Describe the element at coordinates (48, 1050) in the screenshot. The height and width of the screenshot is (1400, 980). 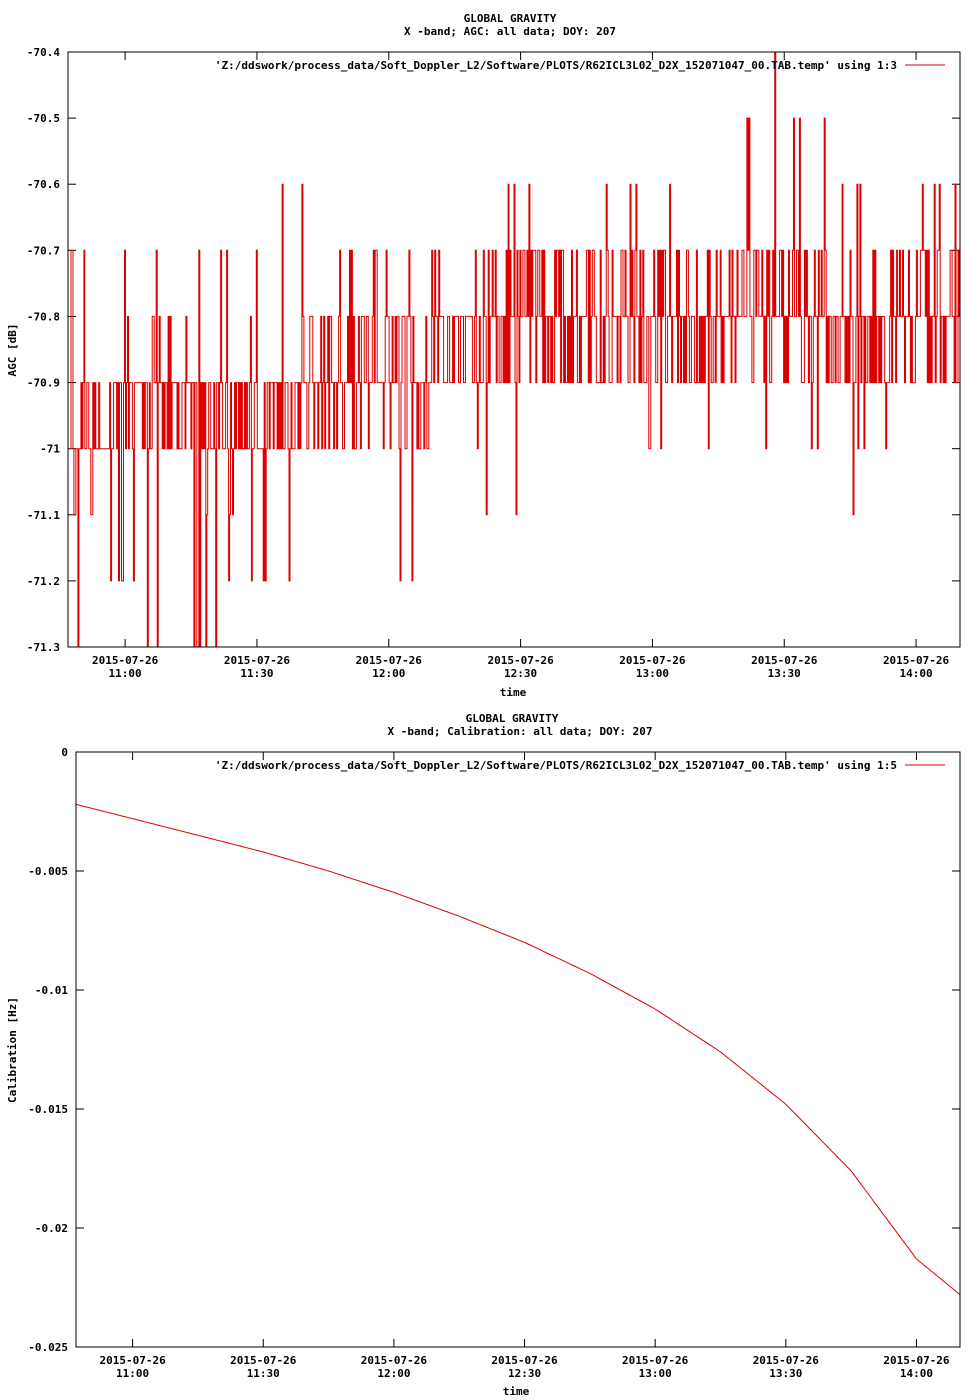
I see `calibration-y-tick-labels: 0 -0.005 -0.01 -0.015 -0.02 -0.025` at that location.